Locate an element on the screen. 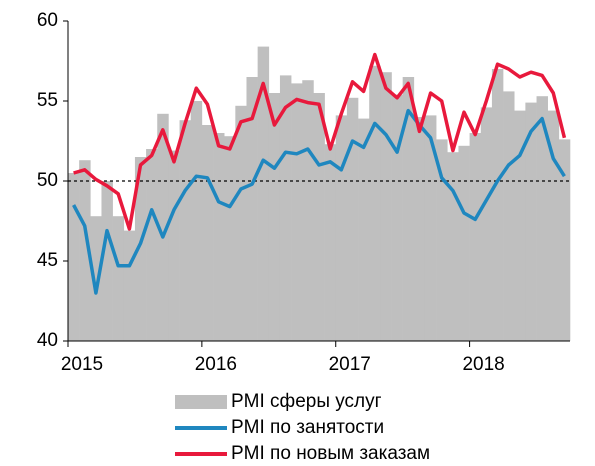 The image size is (595, 466). y-tick-label: 50 is located at coordinates (47, 180).